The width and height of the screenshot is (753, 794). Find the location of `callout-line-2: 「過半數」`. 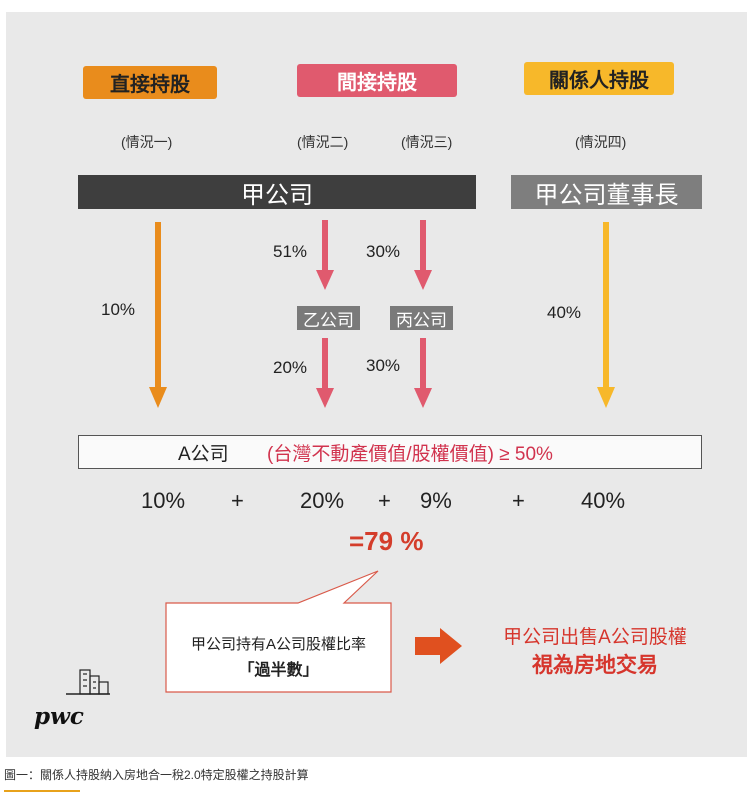

callout-line-2: 「過半數」 is located at coordinates (278, 670).